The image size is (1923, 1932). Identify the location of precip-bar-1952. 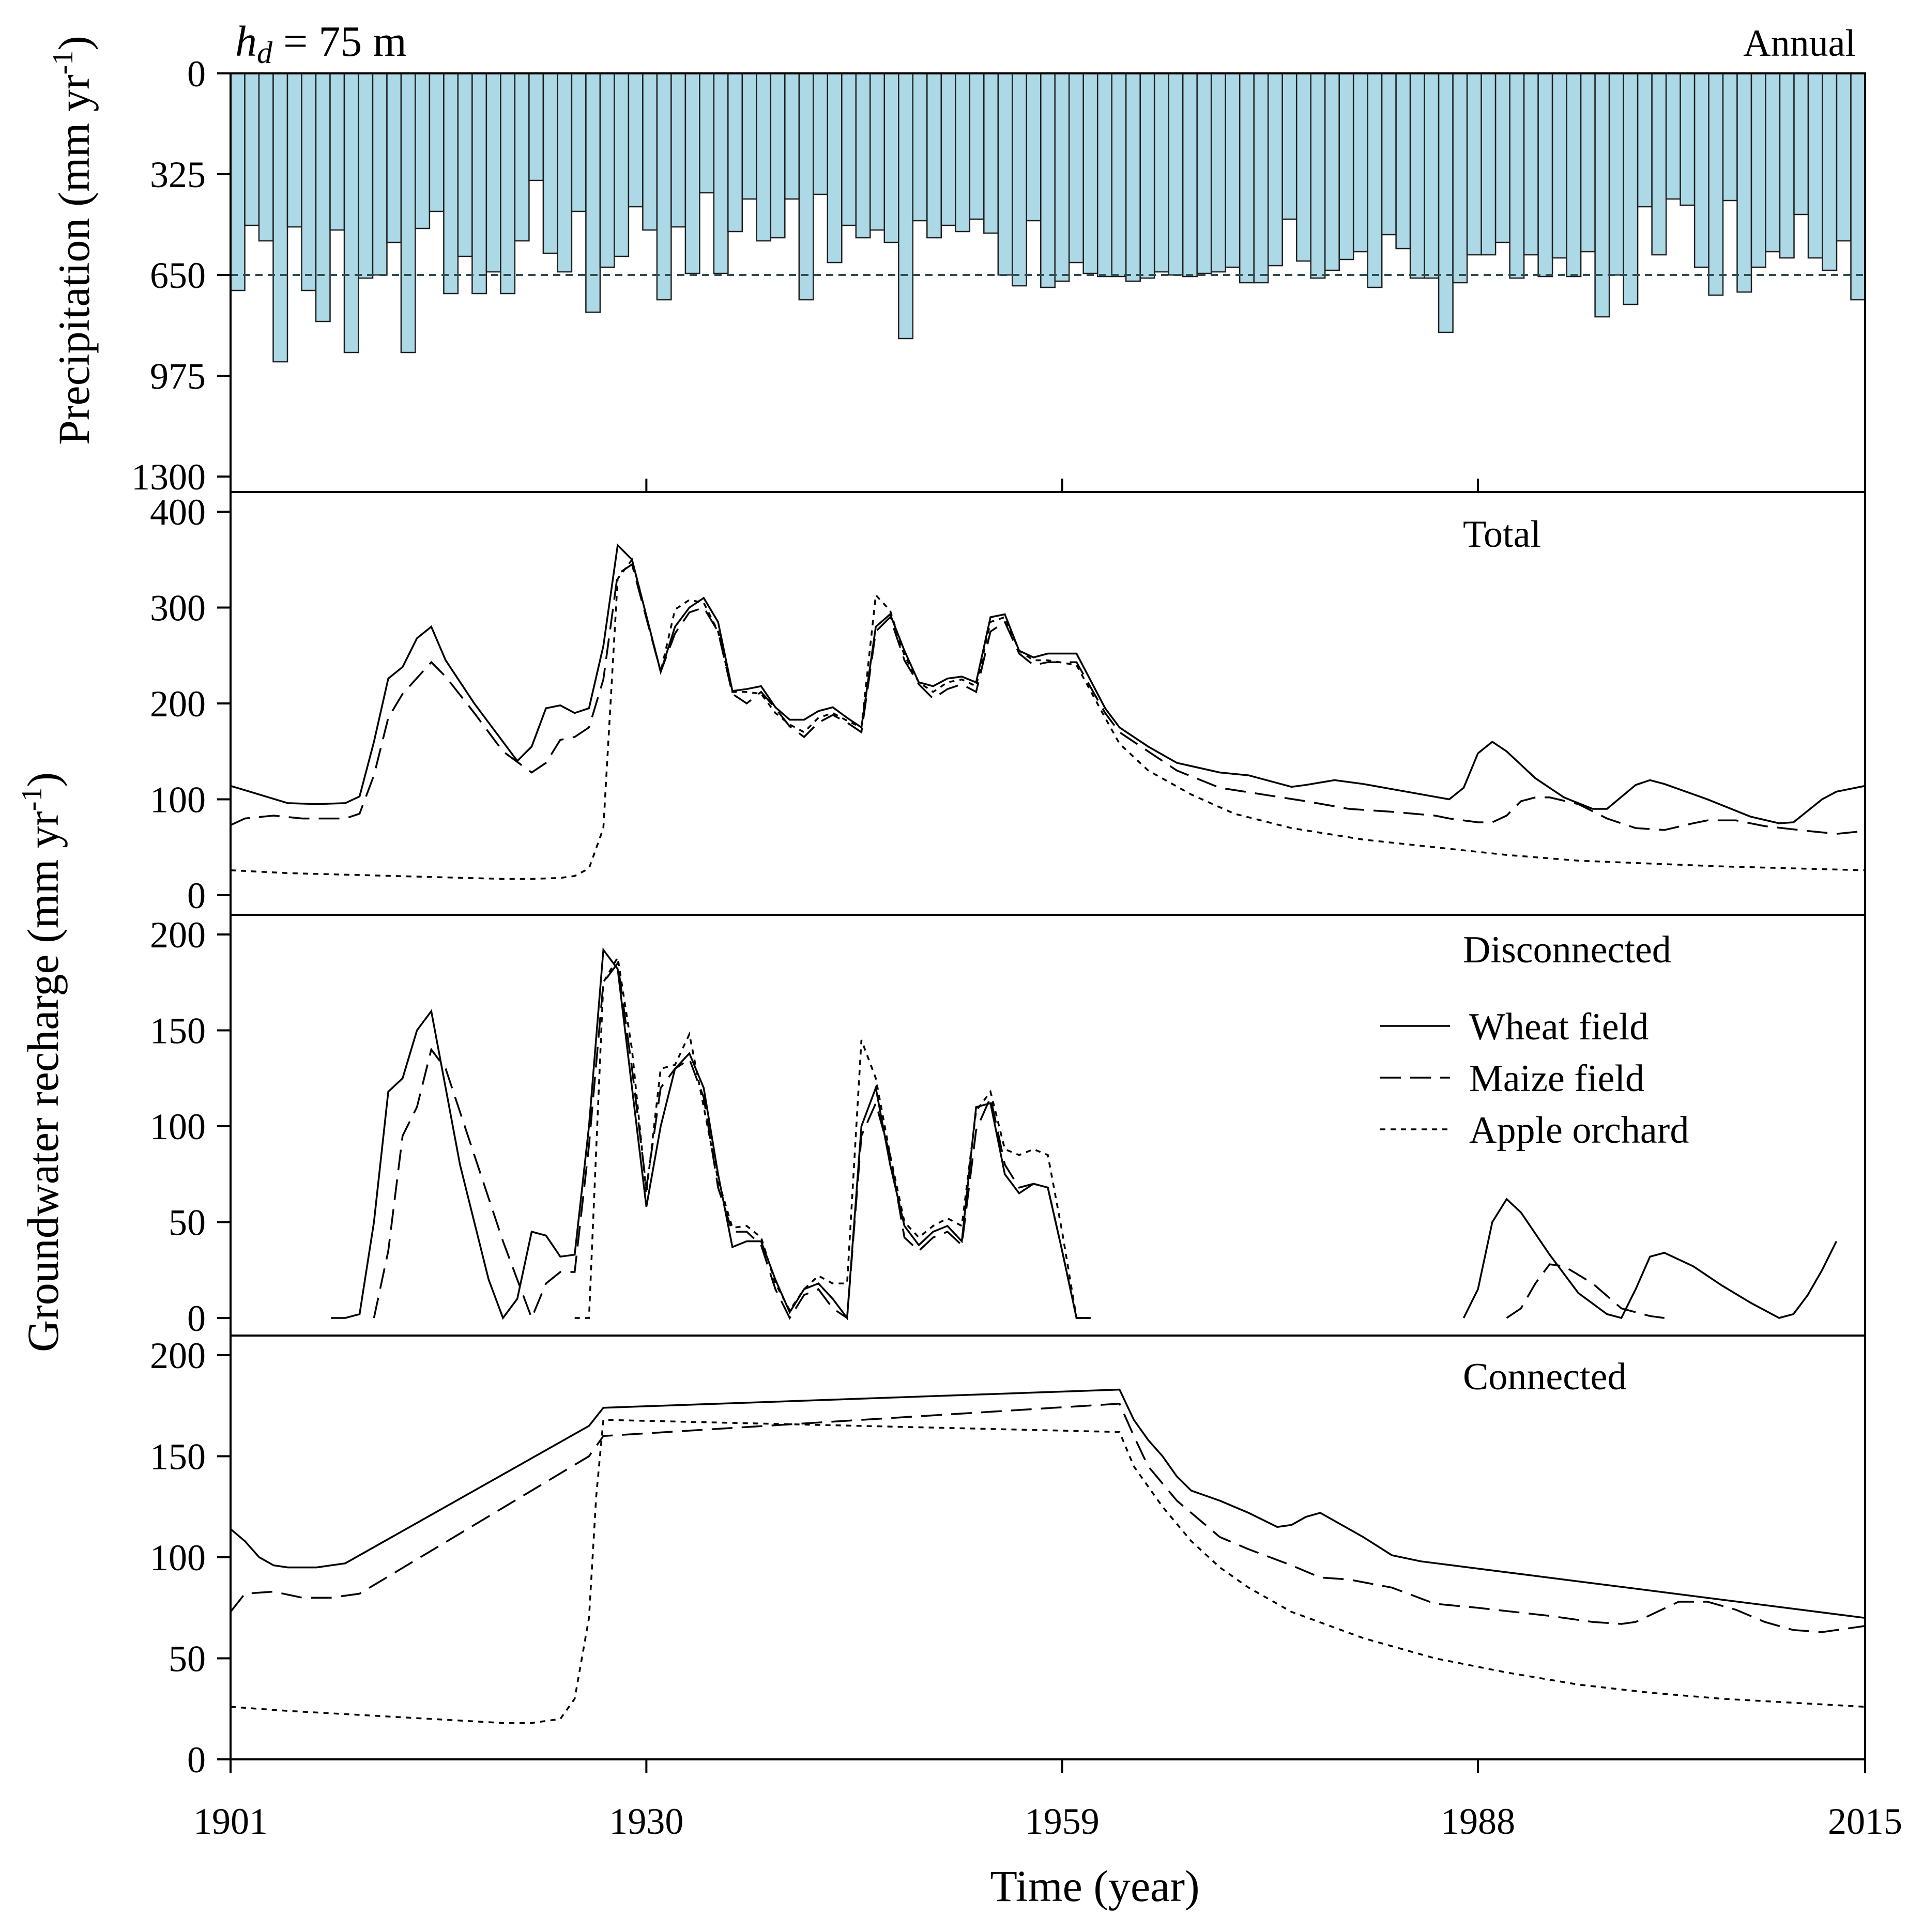
(963, 152).